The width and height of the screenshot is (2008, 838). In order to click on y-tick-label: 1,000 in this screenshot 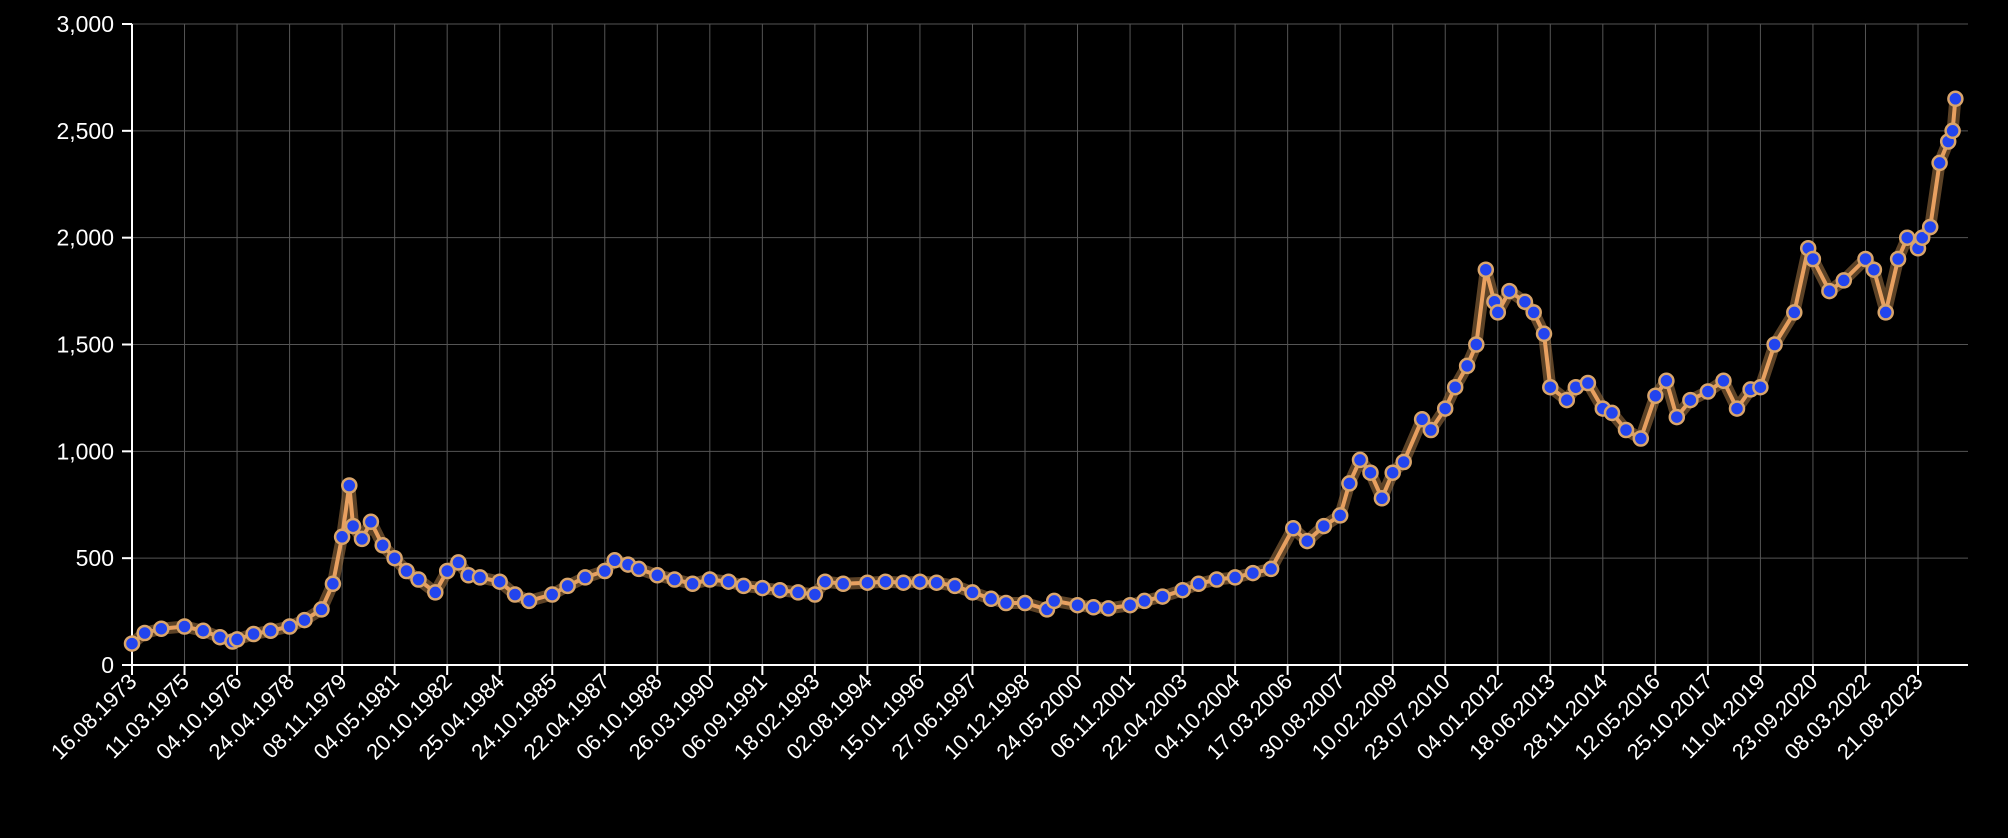, I will do `click(85, 451)`.